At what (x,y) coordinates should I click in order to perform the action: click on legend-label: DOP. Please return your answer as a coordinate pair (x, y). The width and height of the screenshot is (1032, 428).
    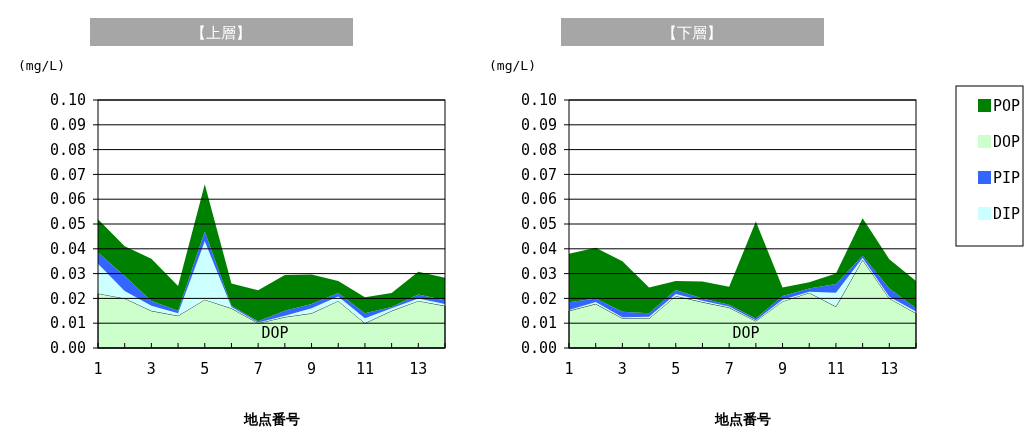
    Looking at the image, I should click on (1007, 142).